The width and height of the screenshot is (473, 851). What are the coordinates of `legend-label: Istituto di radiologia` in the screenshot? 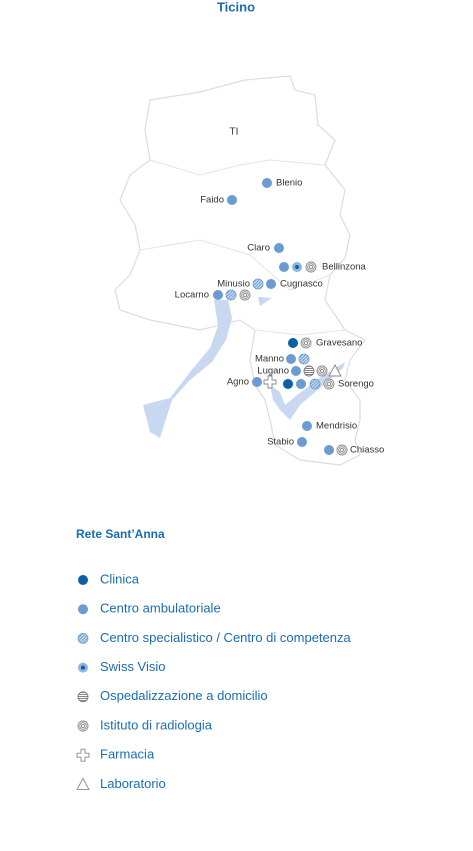 It's located at (156, 724).